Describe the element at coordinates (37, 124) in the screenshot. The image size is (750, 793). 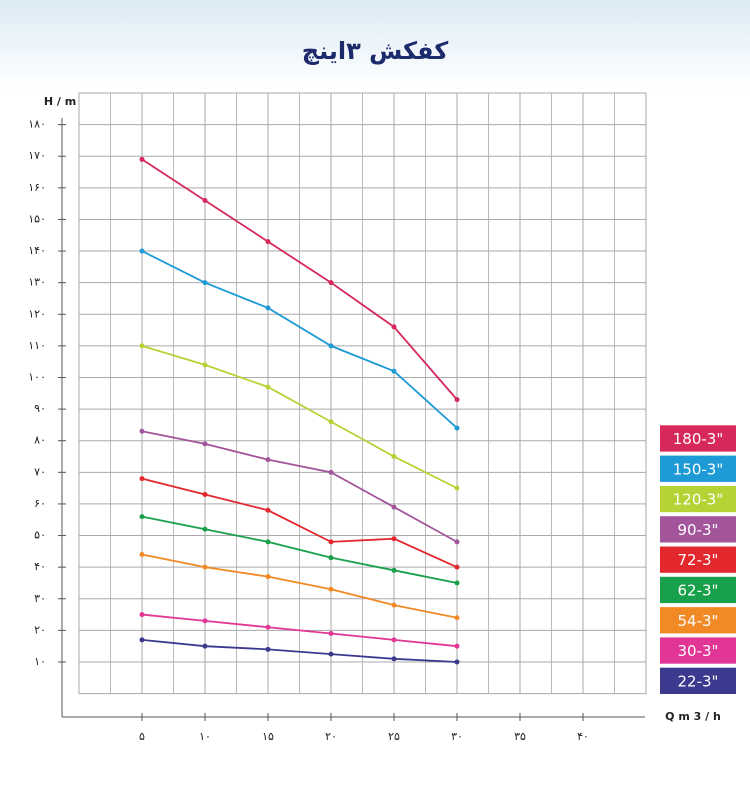
I see `y-tick-label: ۱۸۰` at that location.